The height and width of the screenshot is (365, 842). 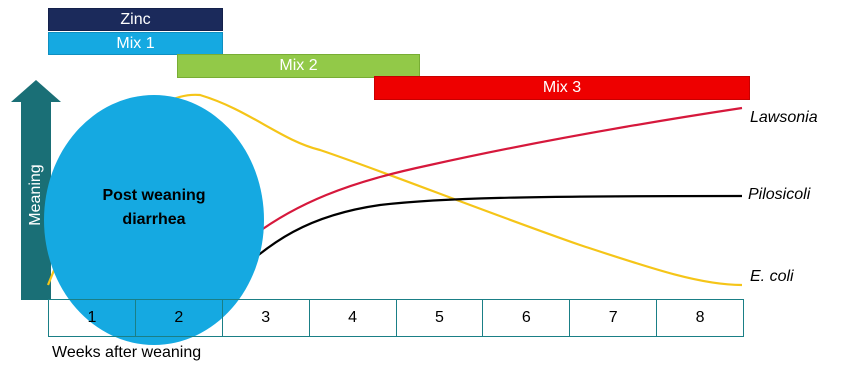 What do you see at coordinates (784, 117) in the screenshot?
I see `lawsonia-label: Lawsonia` at bounding box center [784, 117].